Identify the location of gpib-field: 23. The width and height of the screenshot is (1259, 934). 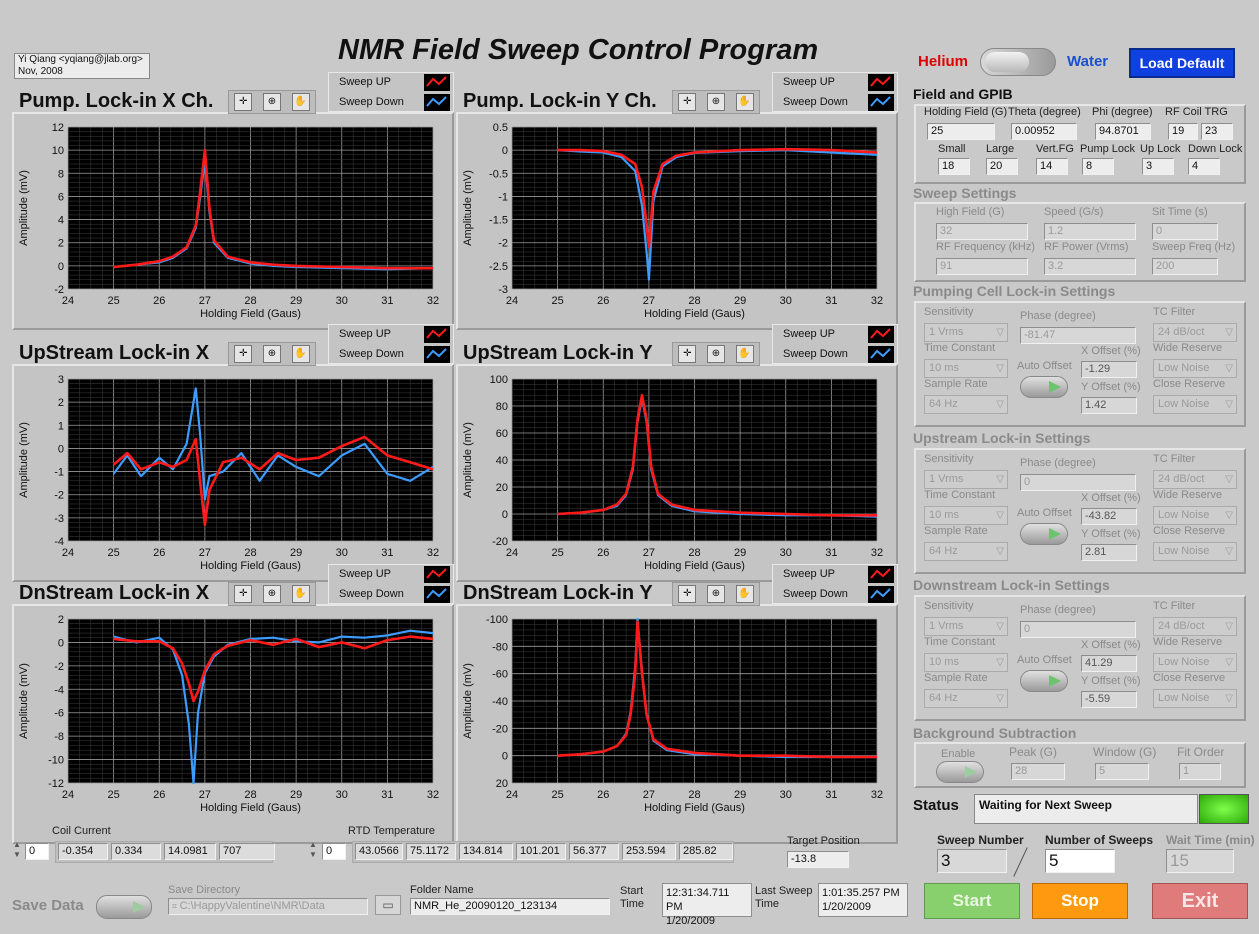
(1217, 131).